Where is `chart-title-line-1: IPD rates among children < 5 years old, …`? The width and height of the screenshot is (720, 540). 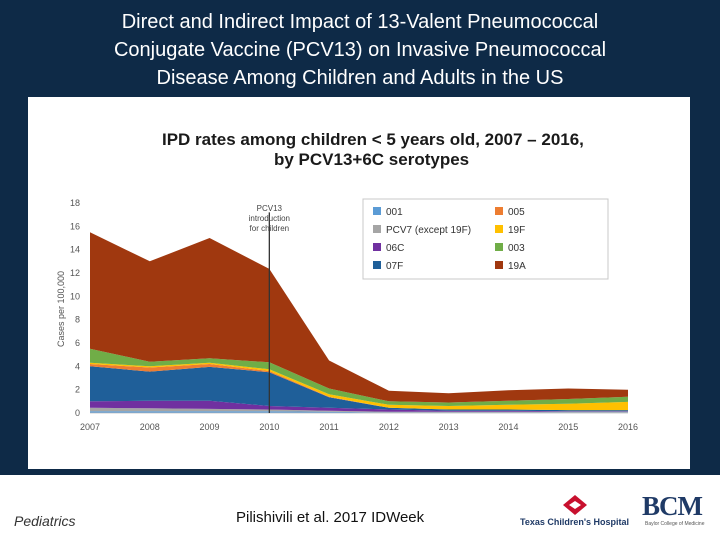
chart-title-line-1: IPD rates among children < 5 years old, … is located at coordinates (373, 139).